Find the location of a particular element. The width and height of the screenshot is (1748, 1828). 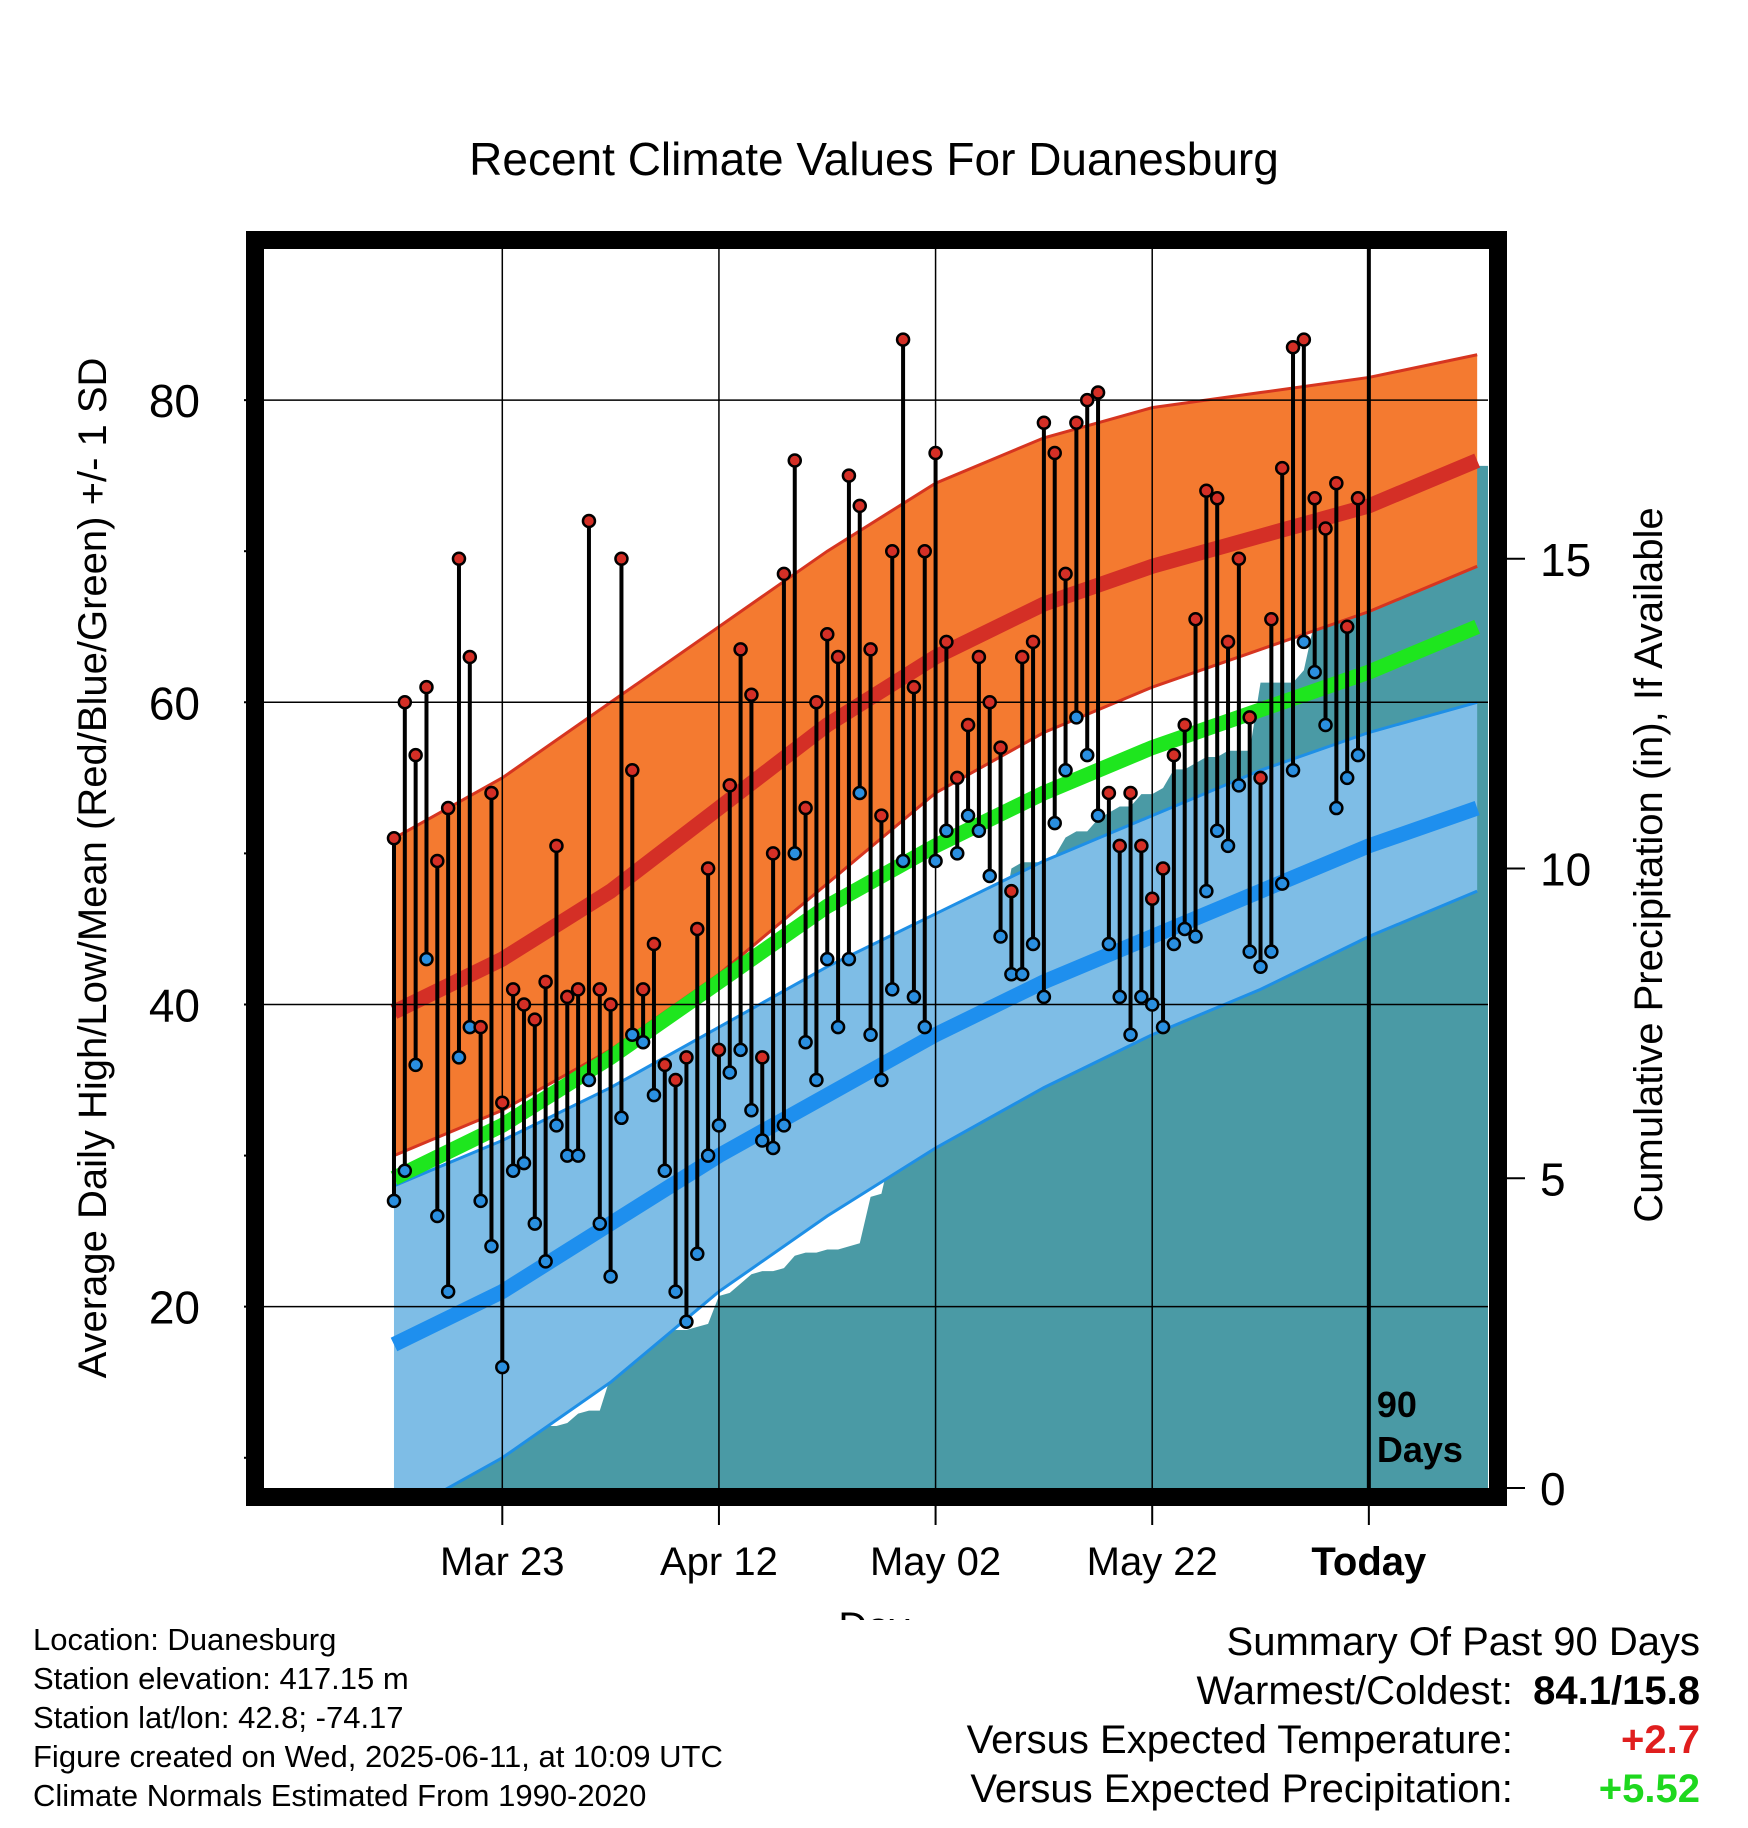

precip-label: Versus Expected Precipitation: is located at coordinates (1241, 1789).